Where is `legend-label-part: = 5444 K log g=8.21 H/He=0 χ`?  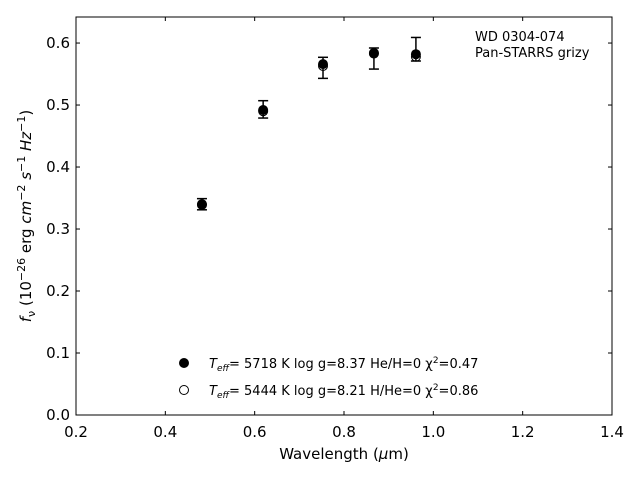
legend-label-part: = 5444 K log g=8.21 H/He=0 χ is located at coordinates (331, 391).